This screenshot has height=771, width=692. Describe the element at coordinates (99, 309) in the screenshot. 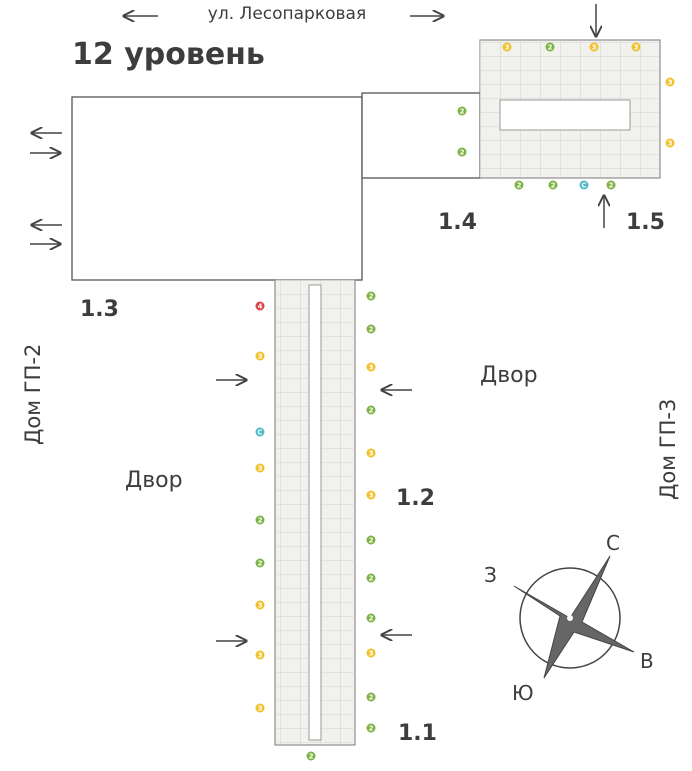

I see `section-label: 1.3` at that location.